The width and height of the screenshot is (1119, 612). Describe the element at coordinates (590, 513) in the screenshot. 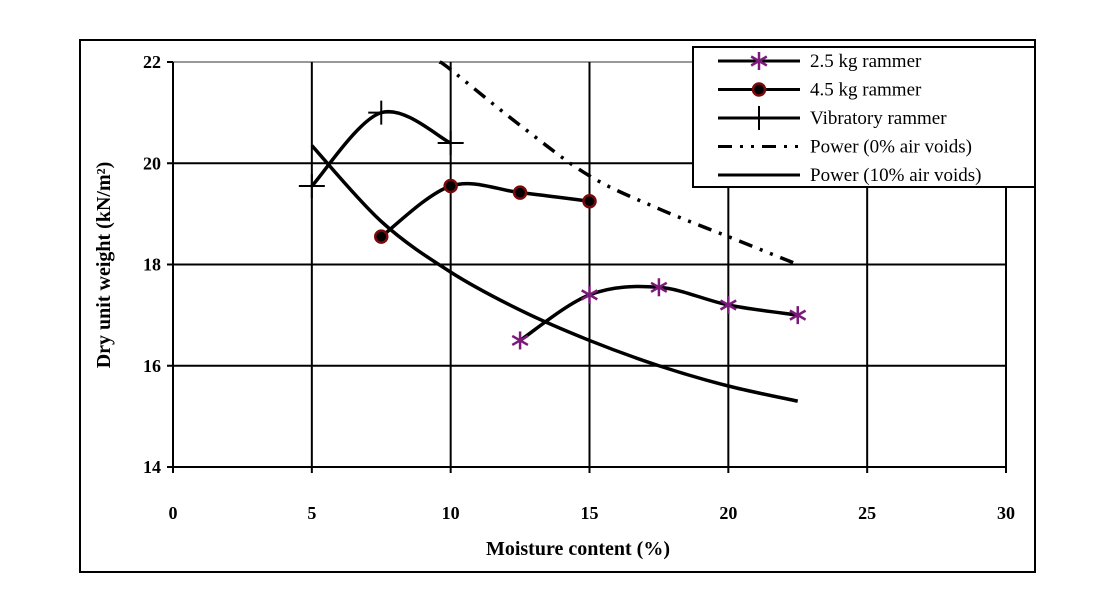

I see `x-tick-label: 15` at that location.